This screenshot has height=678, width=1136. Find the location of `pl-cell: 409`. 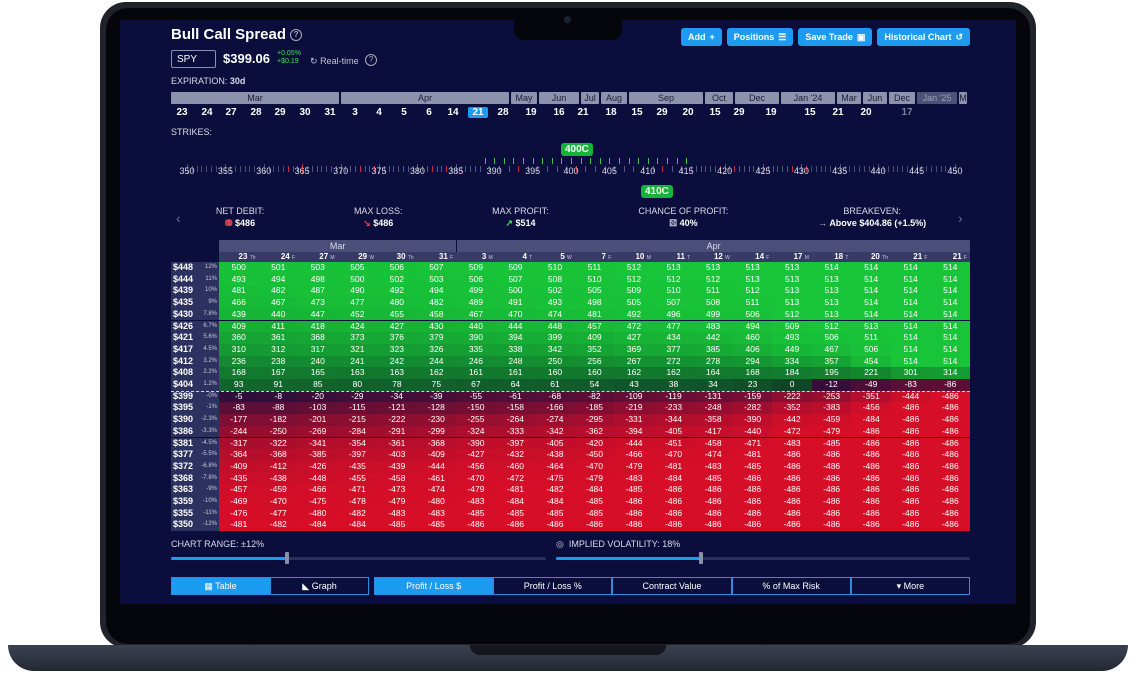

pl-cell: 409 is located at coordinates (594, 338).